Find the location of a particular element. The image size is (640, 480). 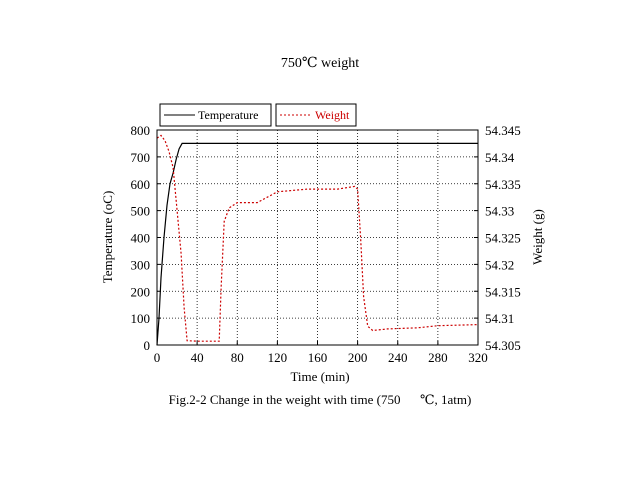

legend-box-temperature is located at coordinates (215, 115).